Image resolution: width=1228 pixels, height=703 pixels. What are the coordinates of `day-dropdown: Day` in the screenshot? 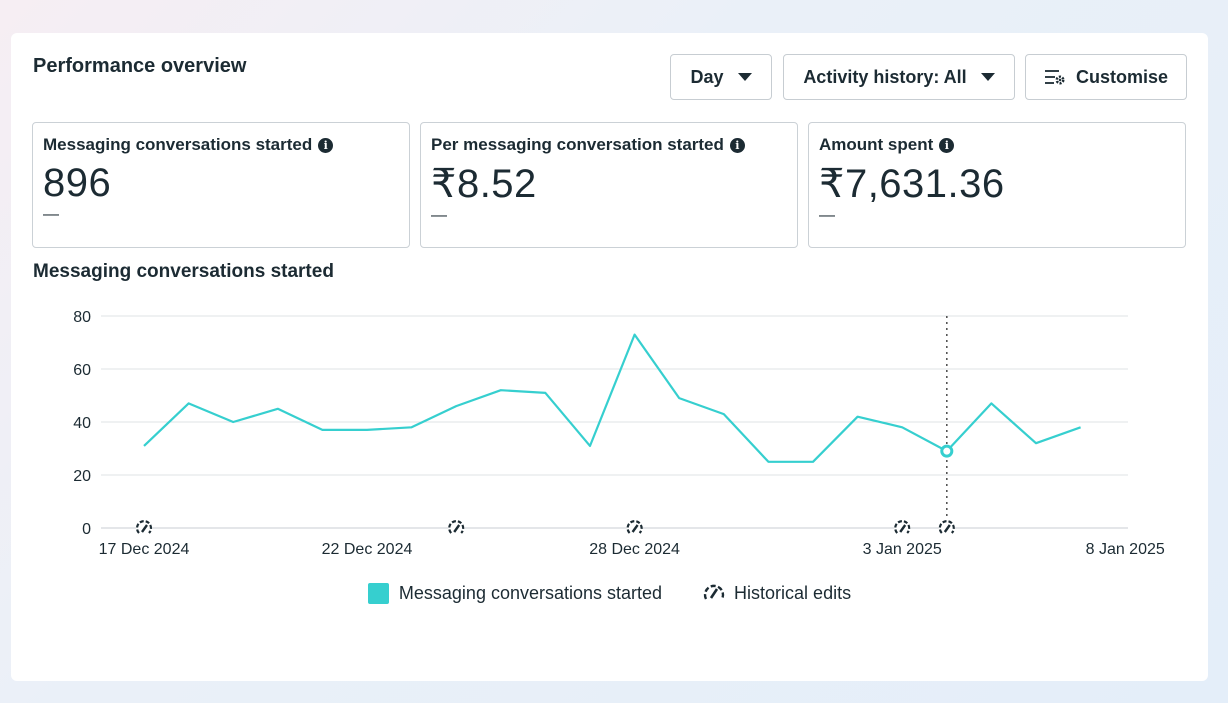 It's located at (721, 77).